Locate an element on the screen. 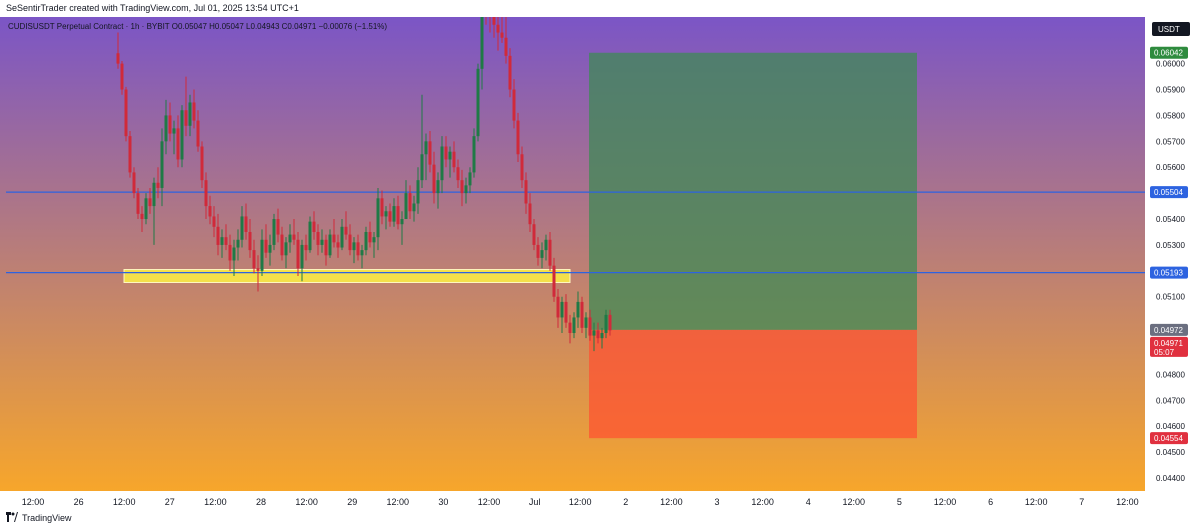  target-price-badge-bg is located at coordinates (1169, 52).